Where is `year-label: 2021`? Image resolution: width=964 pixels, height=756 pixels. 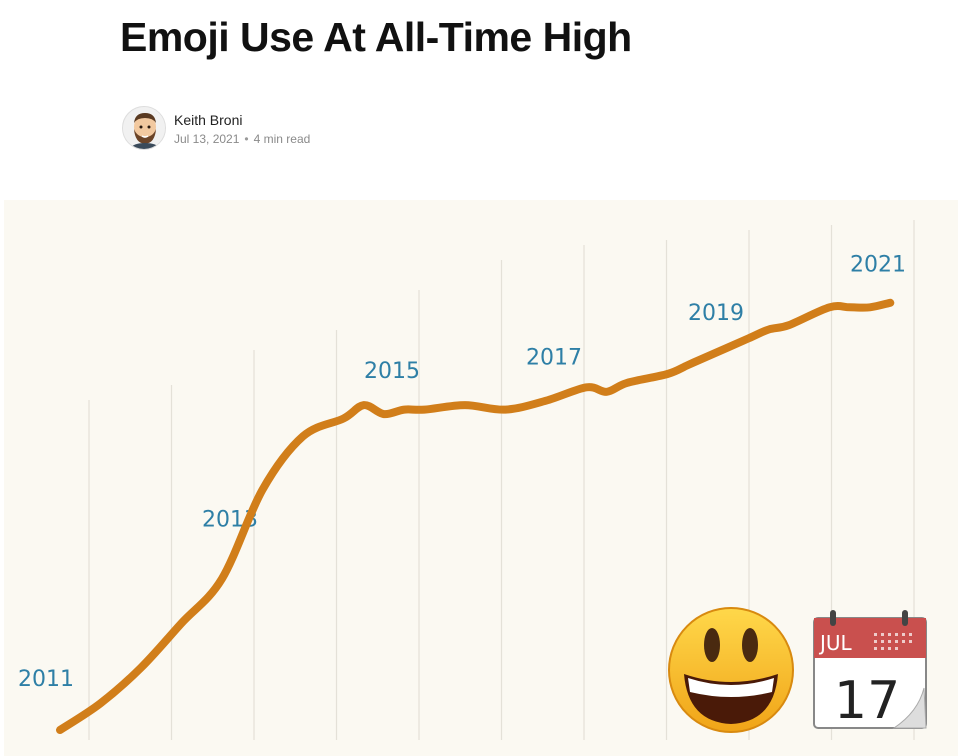
year-label: 2021 is located at coordinates (878, 264).